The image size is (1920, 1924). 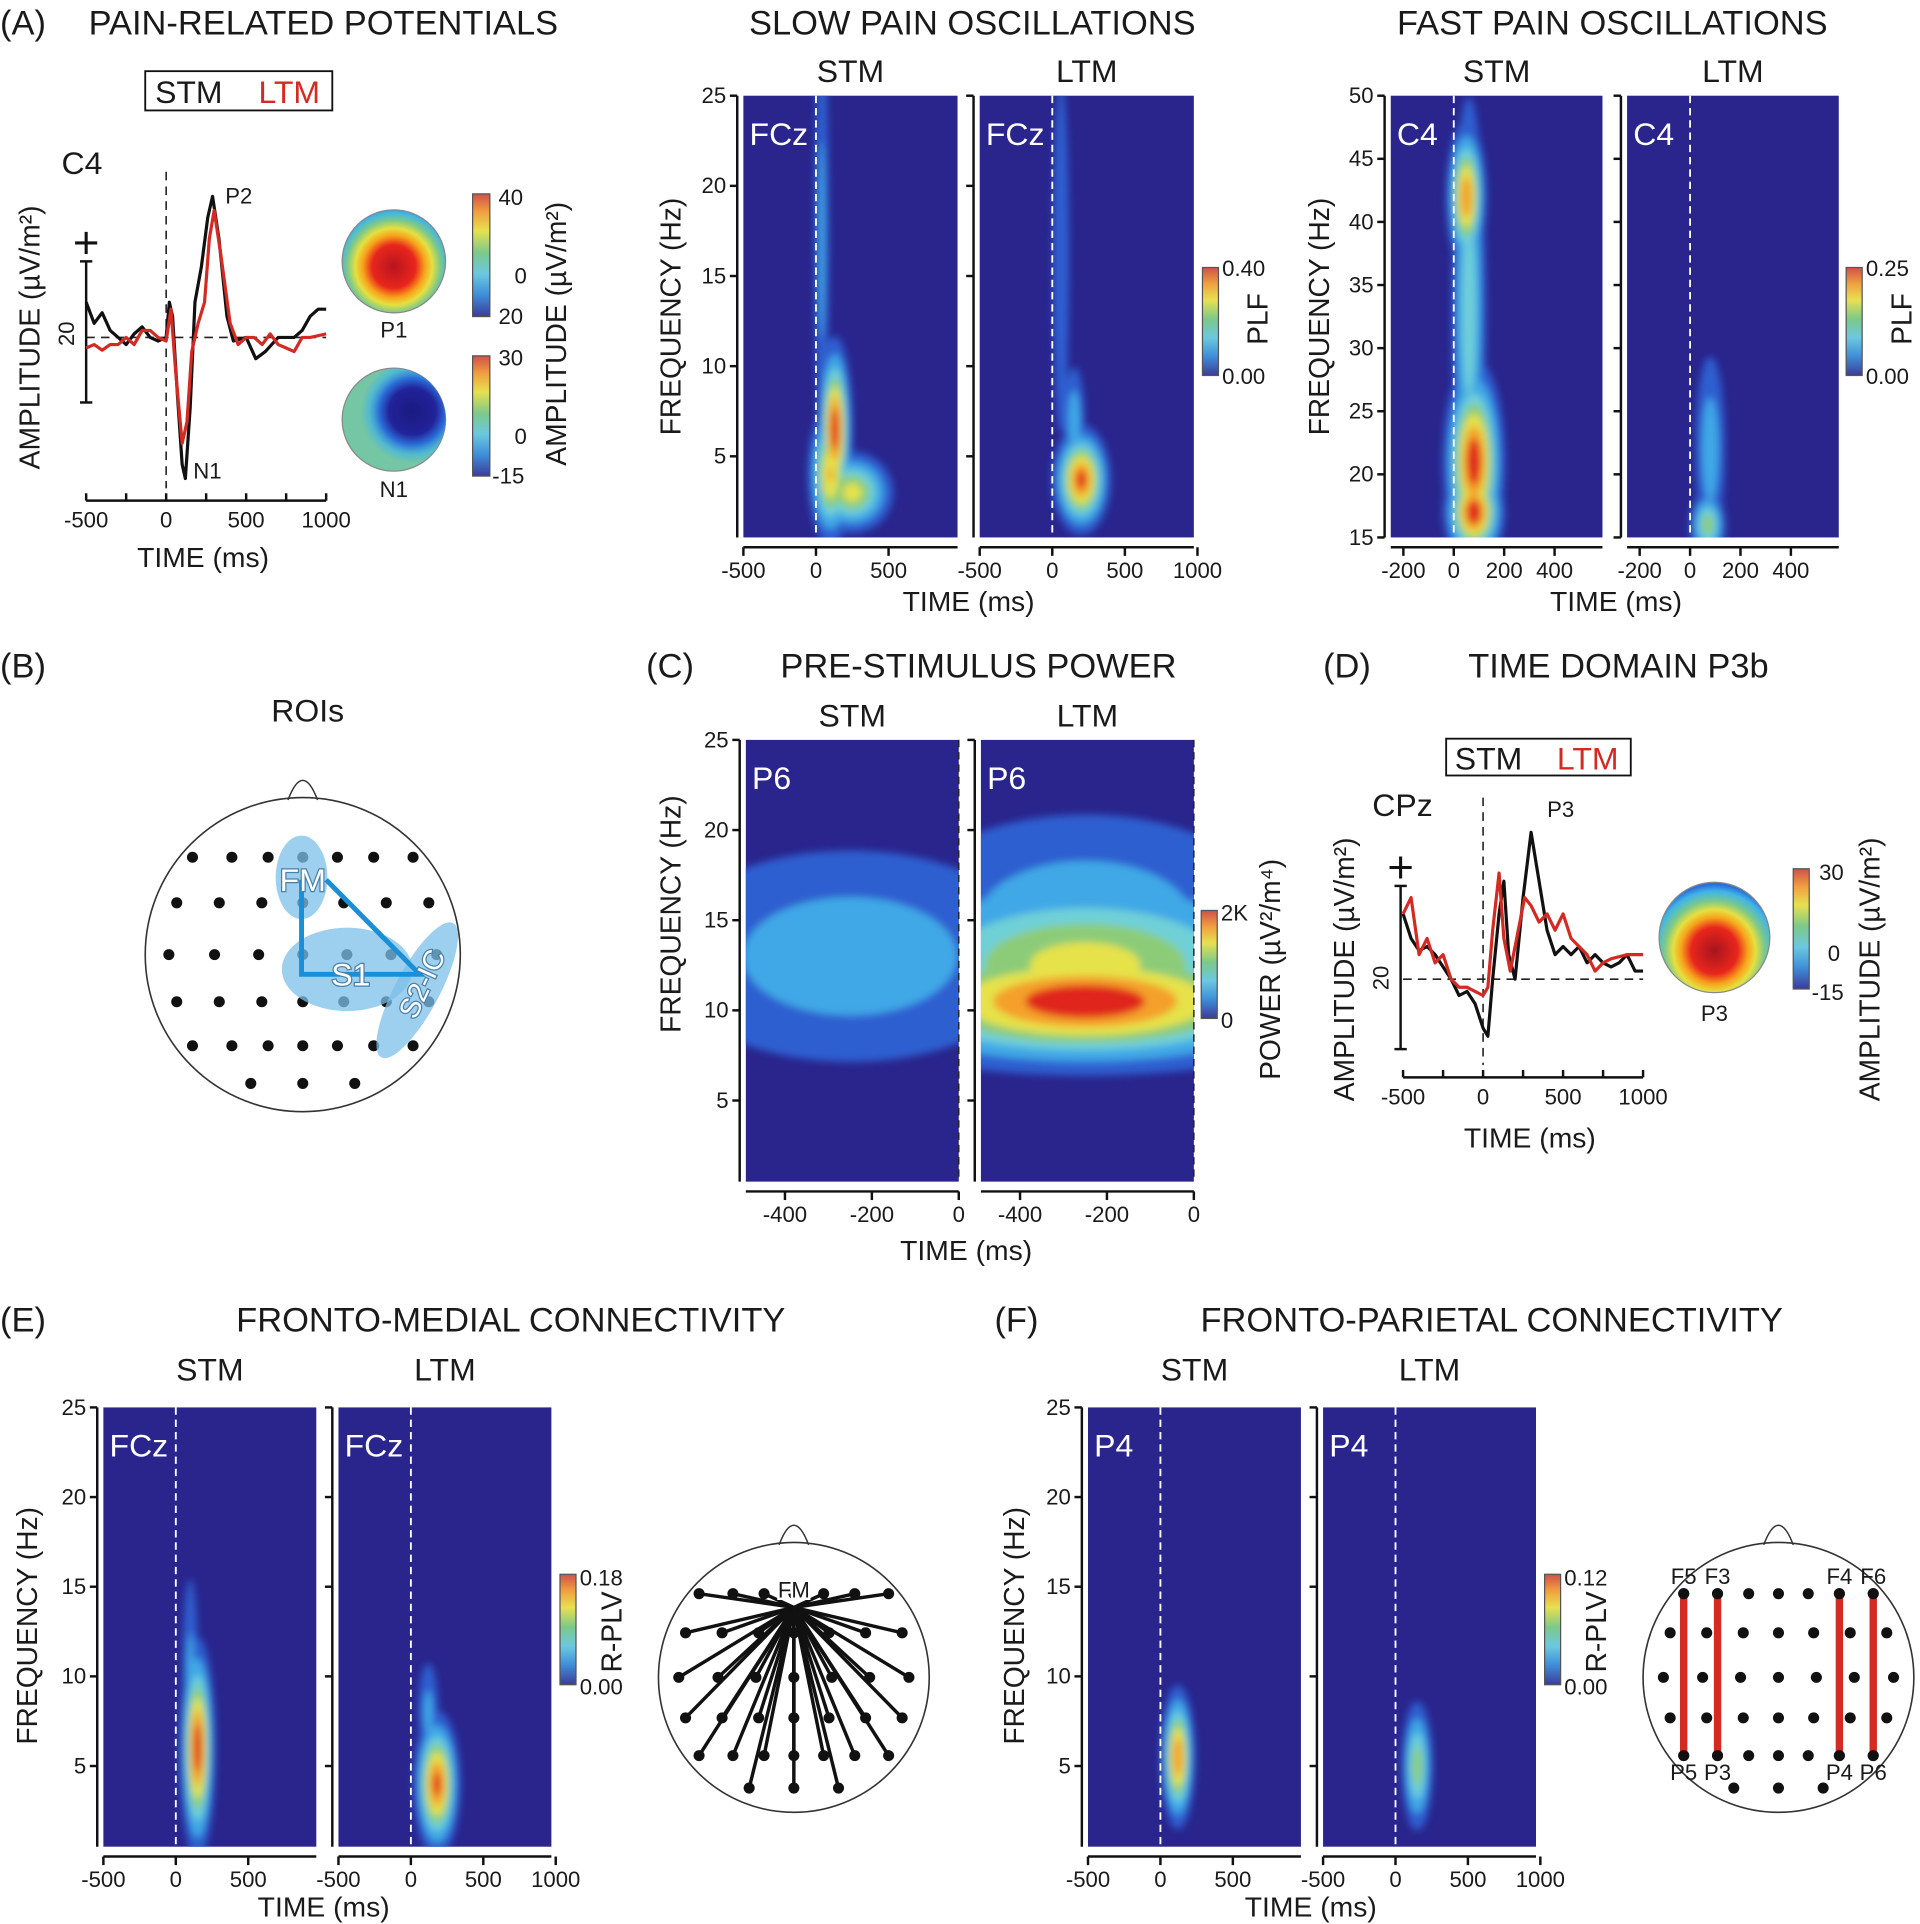 What do you see at coordinates (1560, 809) in the screenshot?
I see `peak-label-p3: P3` at bounding box center [1560, 809].